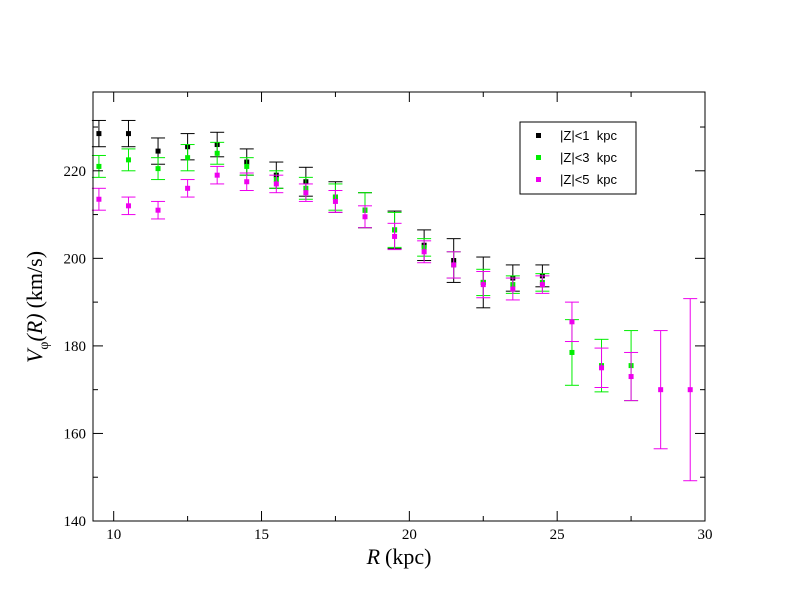 This screenshot has height=612, width=792. Describe the element at coordinates (588, 179) in the screenshot. I see `legend-label-z5: |Z|<5 kpc` at that location.